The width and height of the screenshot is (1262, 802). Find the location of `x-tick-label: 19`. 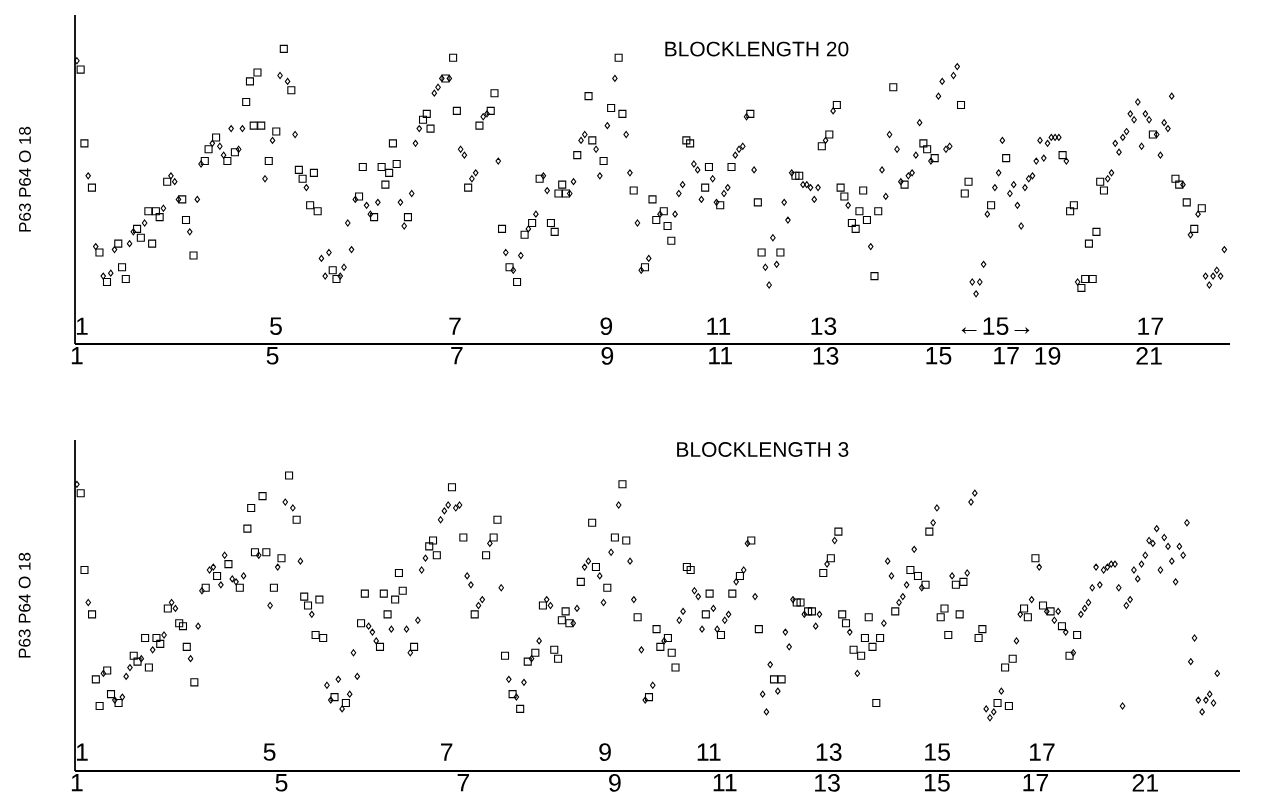

x-tick-label: 19 is located at coordinates (1048, 356).